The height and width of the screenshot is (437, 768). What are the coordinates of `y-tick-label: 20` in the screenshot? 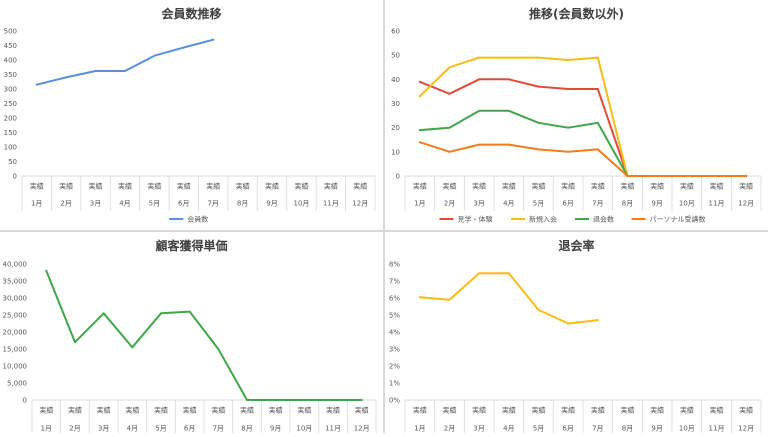 It's located at (395, 128).